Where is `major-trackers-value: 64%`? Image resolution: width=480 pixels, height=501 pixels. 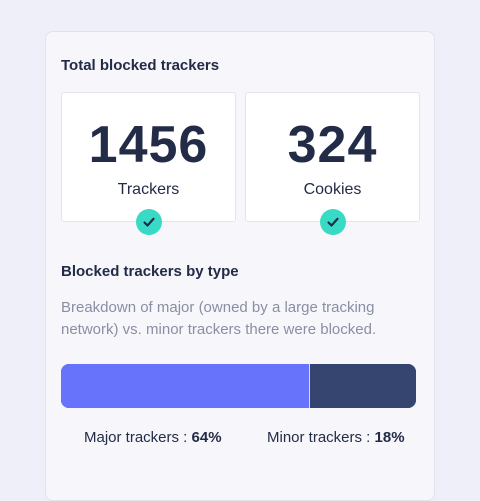
major-trackers-value: 64% is located at coordinates (206, 437).